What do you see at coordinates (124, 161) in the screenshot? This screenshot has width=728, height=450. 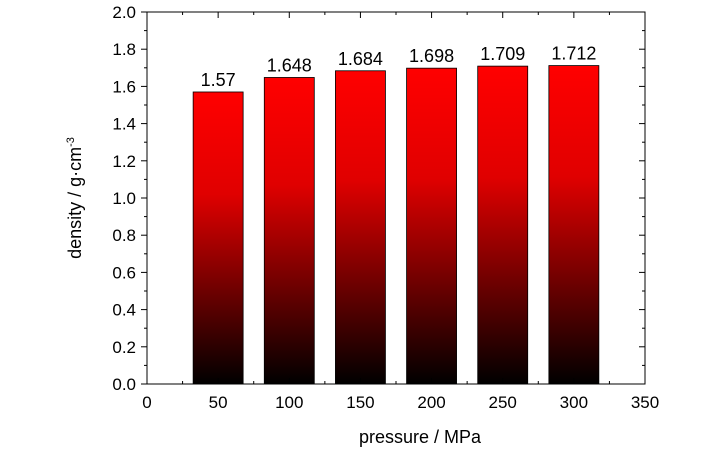 I see `y-tick-label-1.2: 1.2` at bounding box center [124, 161].